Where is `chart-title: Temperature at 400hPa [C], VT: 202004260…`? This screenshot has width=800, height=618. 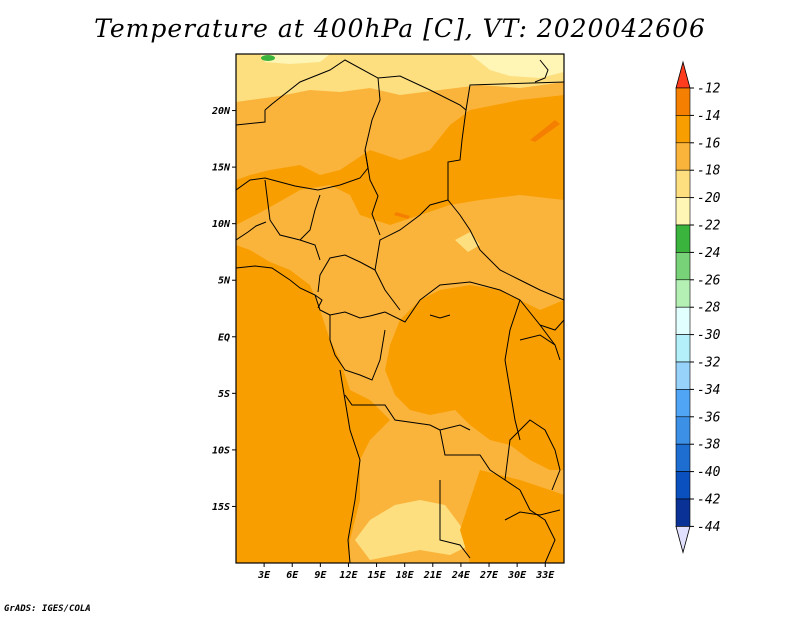 chart-title: Temperature at 400hPa [C], VT: 202004260… is located at coordinates (400, 28).